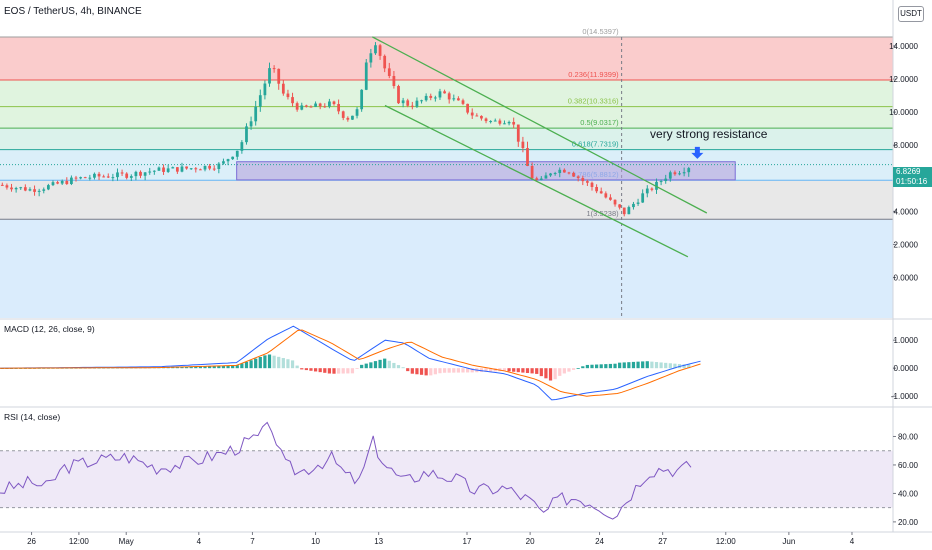 The height and width of the screenshot is (550, 932). I want to click on last-price-value: 6.8269, so click(908, 171).